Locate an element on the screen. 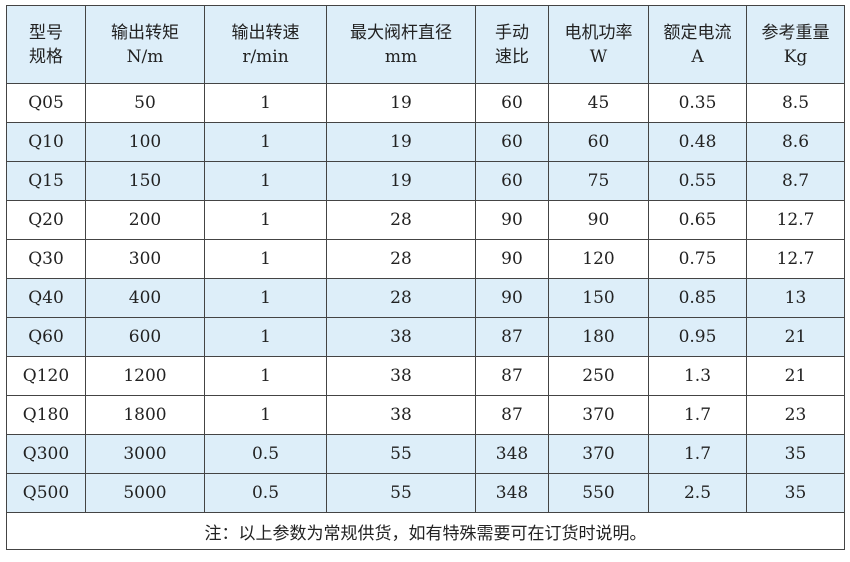  header-torque-label: 输出转矩 is located at coordinates (145, 32).